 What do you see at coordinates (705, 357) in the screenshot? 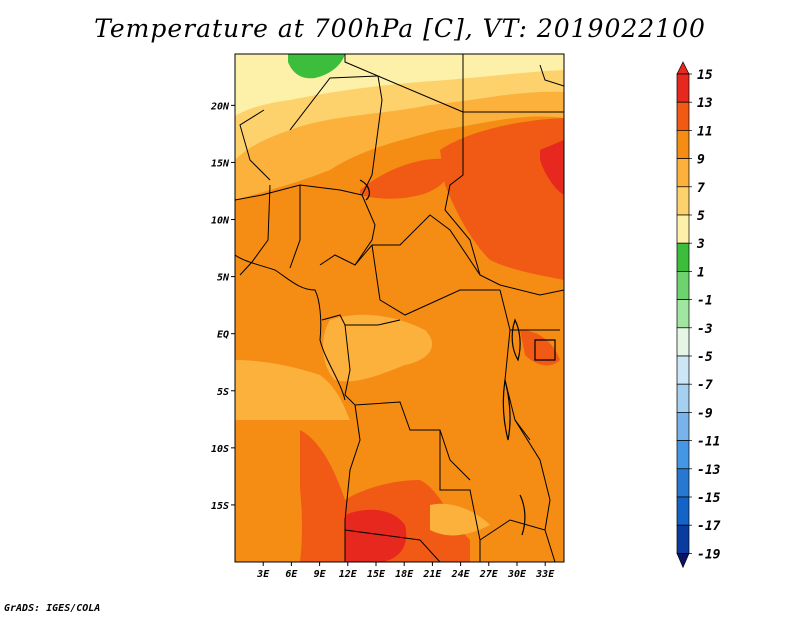
I see `colorbar-label: -5` at bounding box center [705, 357].